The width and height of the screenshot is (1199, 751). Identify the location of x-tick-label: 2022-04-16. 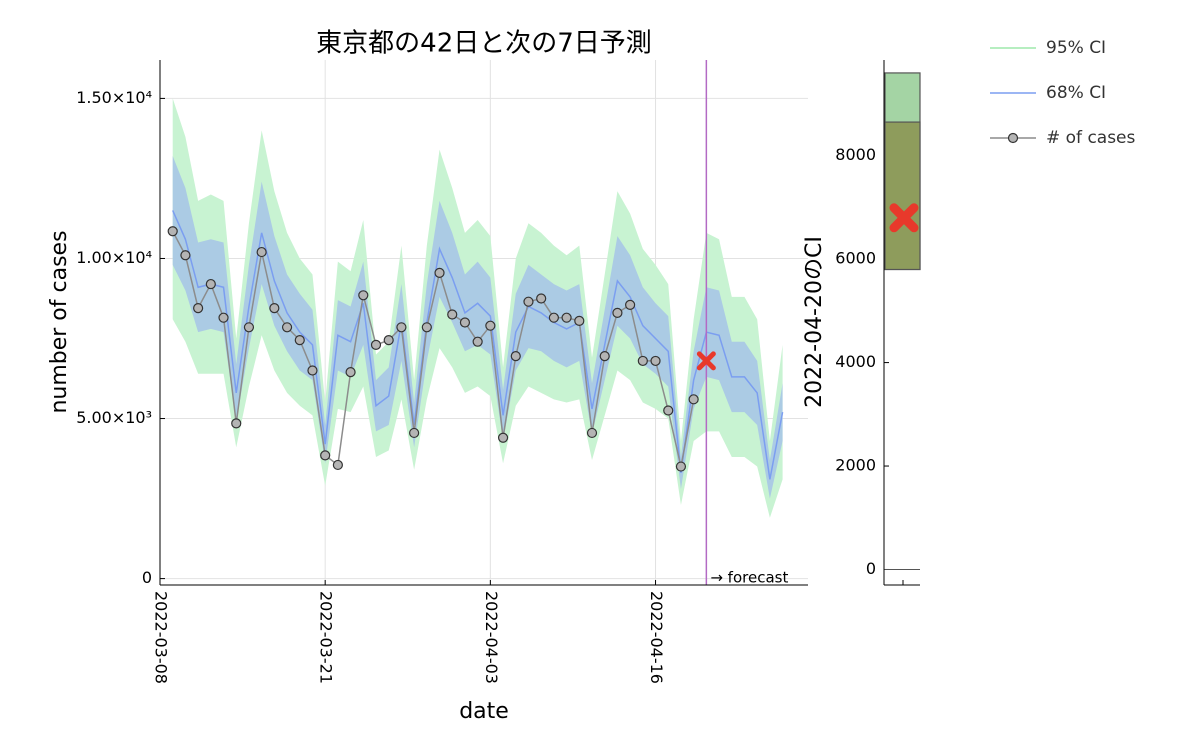
(656, 637).